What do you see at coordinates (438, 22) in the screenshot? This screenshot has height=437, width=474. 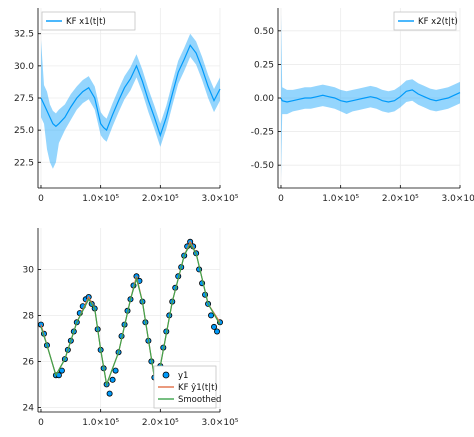 I see `legend-label: KF x2(t|t)` at bounding box center [438, 22].